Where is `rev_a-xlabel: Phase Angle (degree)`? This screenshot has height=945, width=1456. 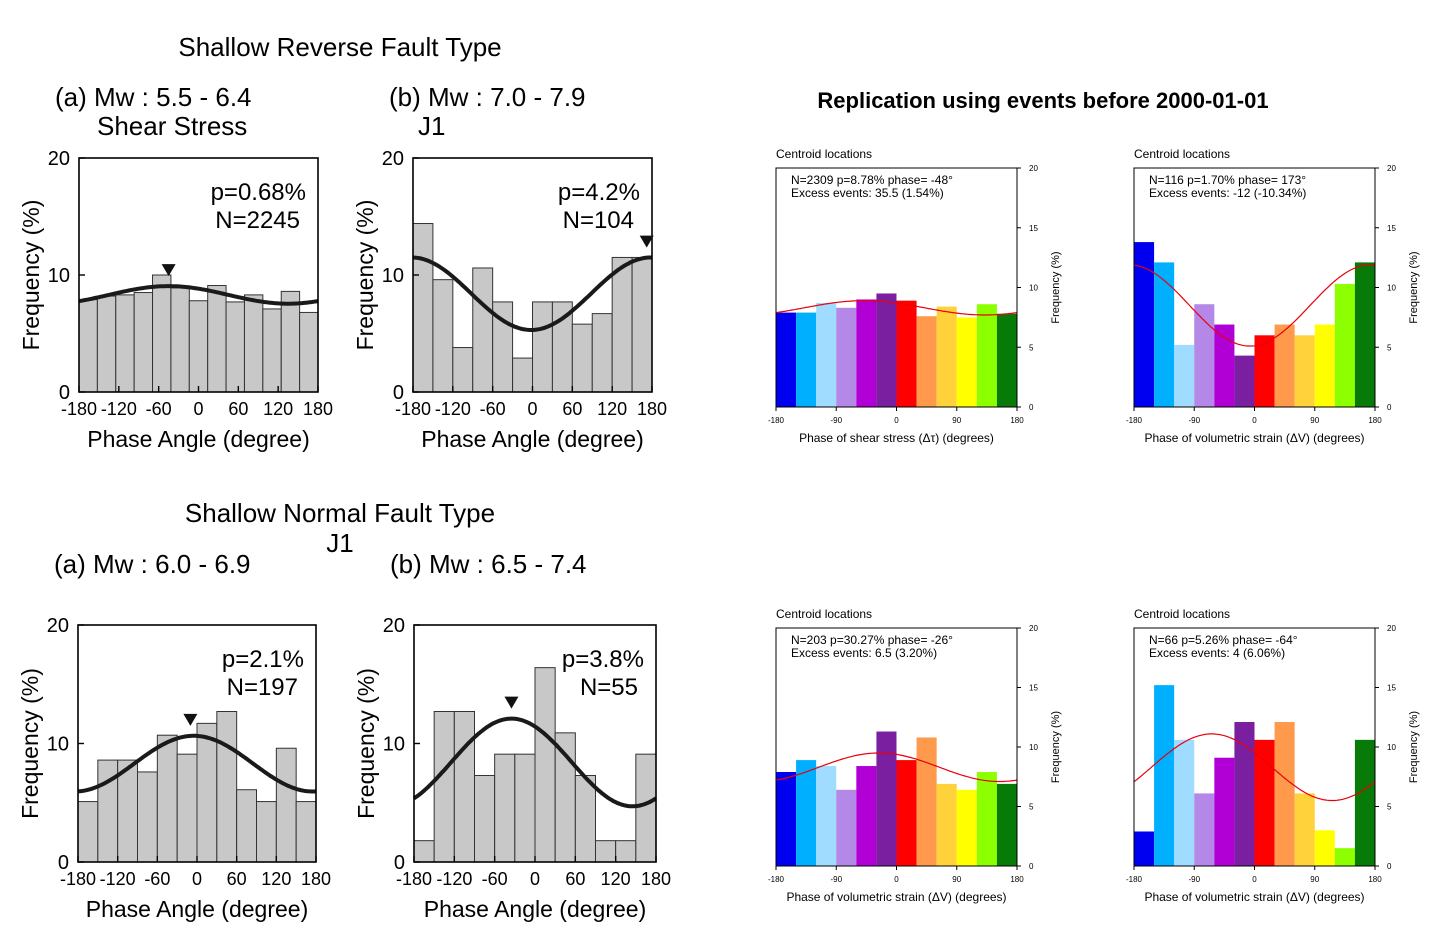
rev_a-xlabel: Phase Angle (degree) is located at coordinates (198, 439).